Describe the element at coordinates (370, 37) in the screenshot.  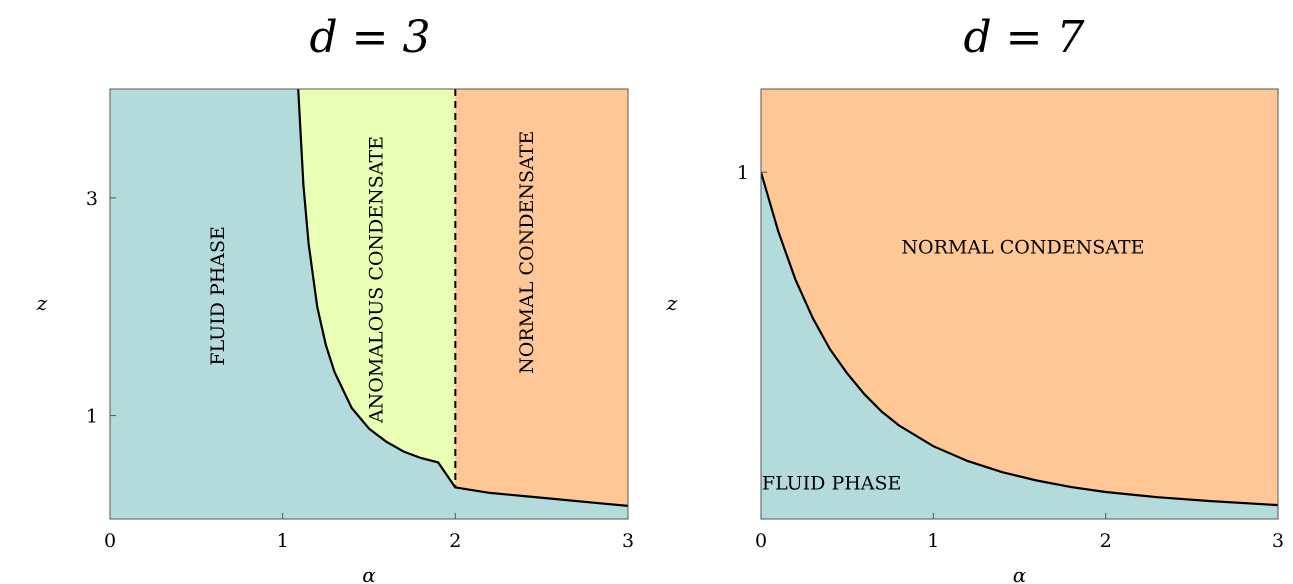
I see `chart-title: d = 3` at that location.